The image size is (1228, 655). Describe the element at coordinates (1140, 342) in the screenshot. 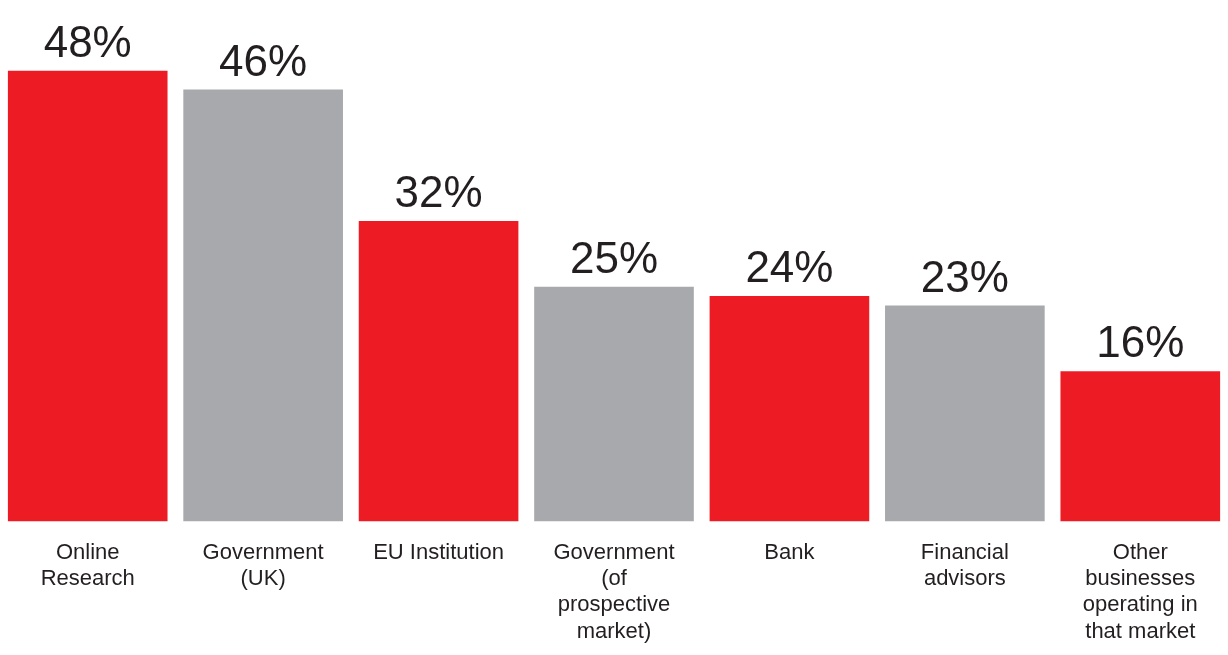

I see `data-label: 16%` at that location.